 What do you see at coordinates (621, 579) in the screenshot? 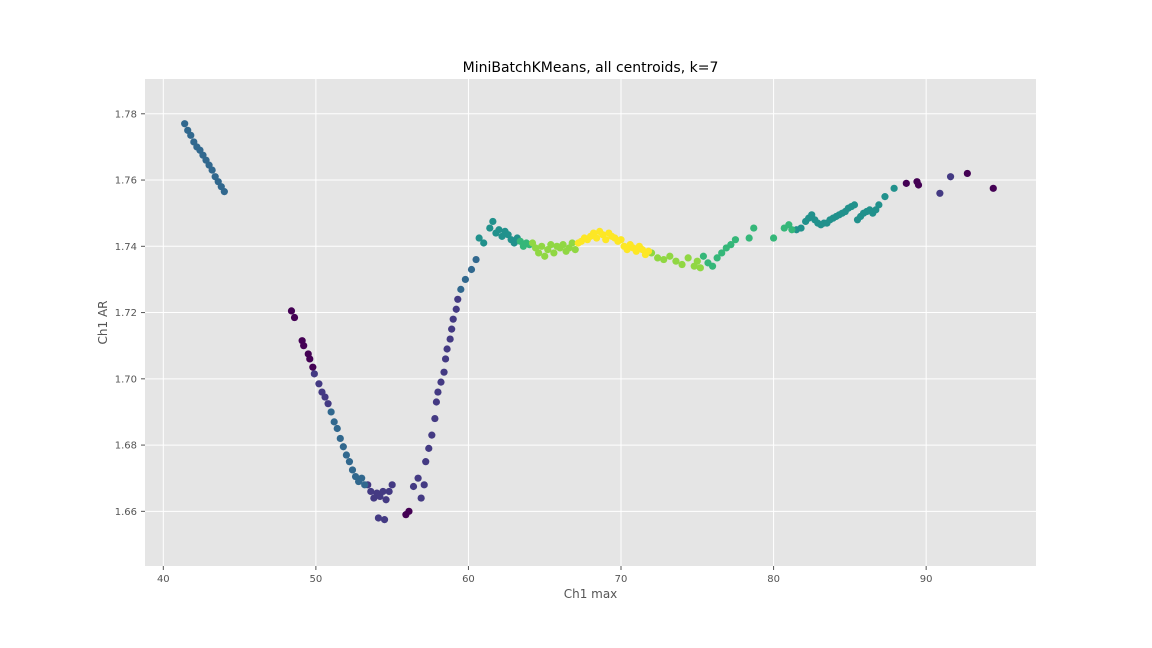
I see `x-tick-label: 70` at bounding box center [621, 579].